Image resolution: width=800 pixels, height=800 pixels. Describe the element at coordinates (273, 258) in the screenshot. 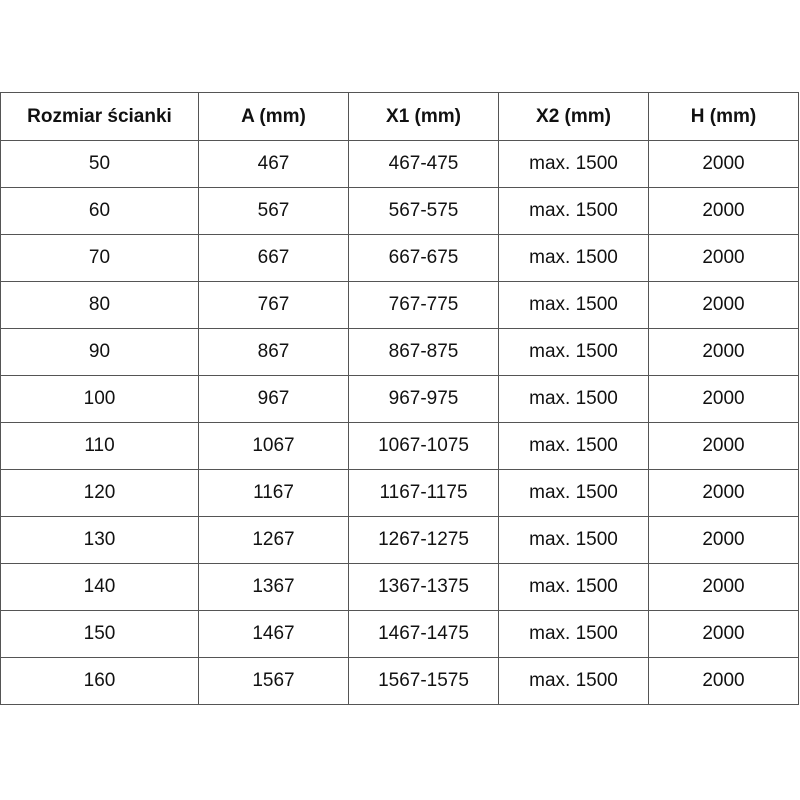

I see `table-cell: 667` at that location.